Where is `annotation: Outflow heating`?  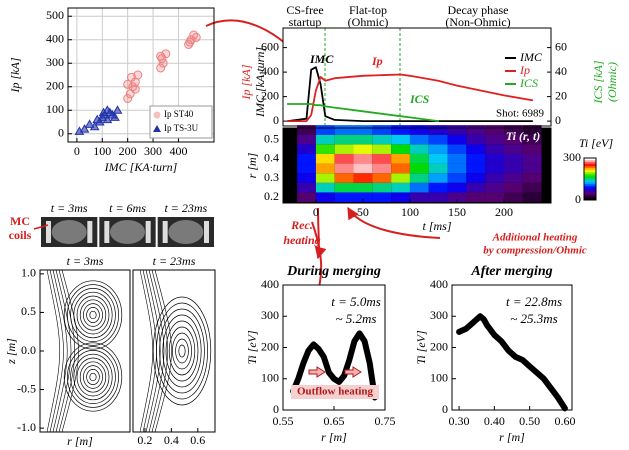 annotation: Outflow heating is located at coordinates (335, 392).